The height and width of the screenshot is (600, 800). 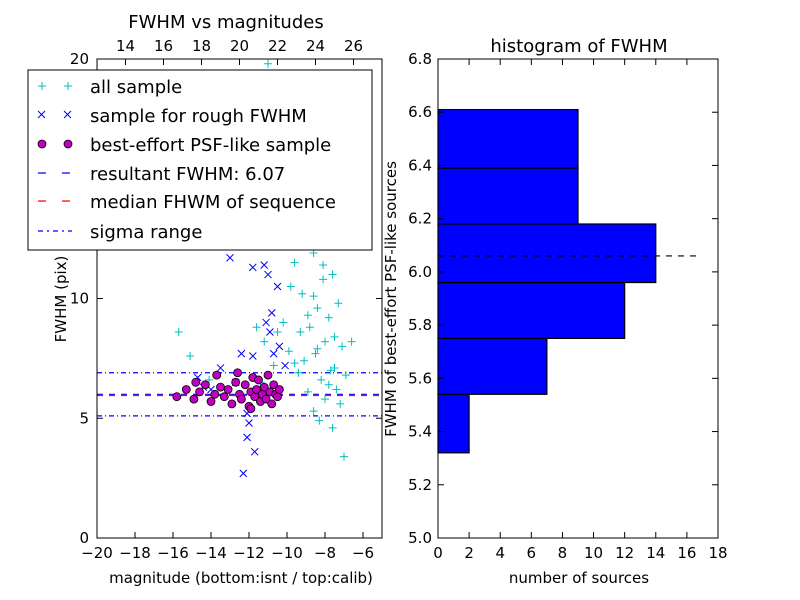 I want to click on legend-label: all sample, so click(x=136, y=87).